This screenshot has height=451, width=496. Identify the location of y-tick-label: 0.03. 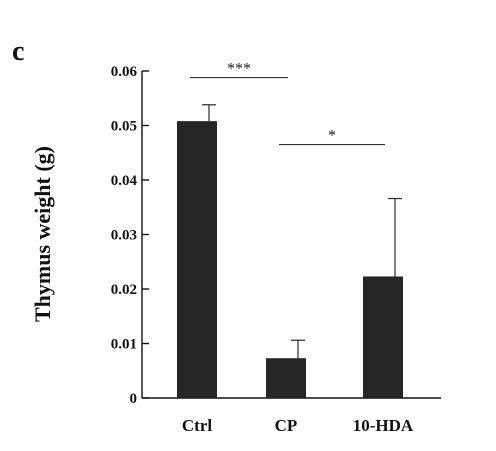
(124, 236).